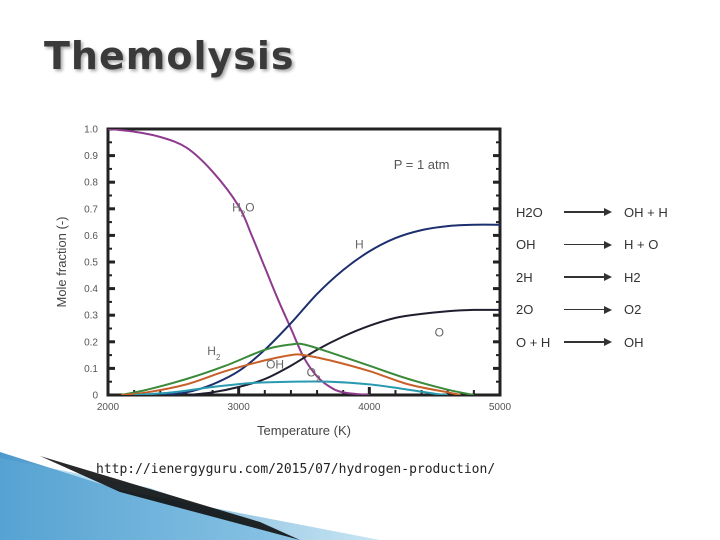 Image resolution: width=720 pixels, height=540 pixels. What do you see at coordinates (634, 342) in the screenshot?
I see `reaction-product: OH` at bounding box center [634, 342].